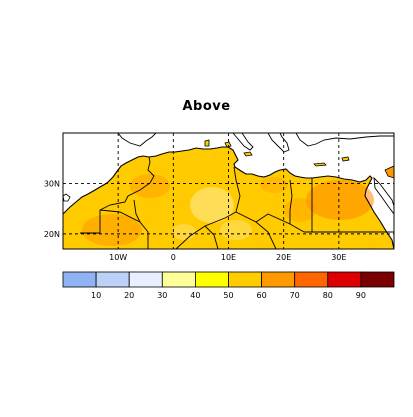 The width and height of the screenshot is (413, 417). Describe the element at coordinates (162, 295) in the screenshot. I see `colorbar-label: 30` at that location.